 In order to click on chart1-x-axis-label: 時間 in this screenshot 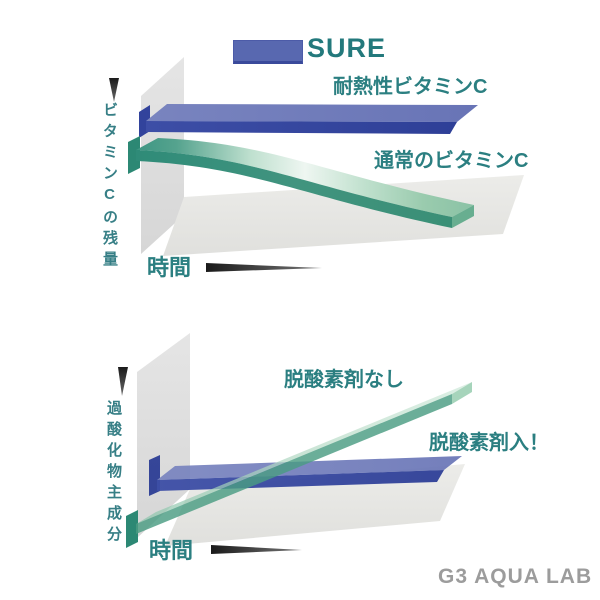, I will do `click(169, 267)`.